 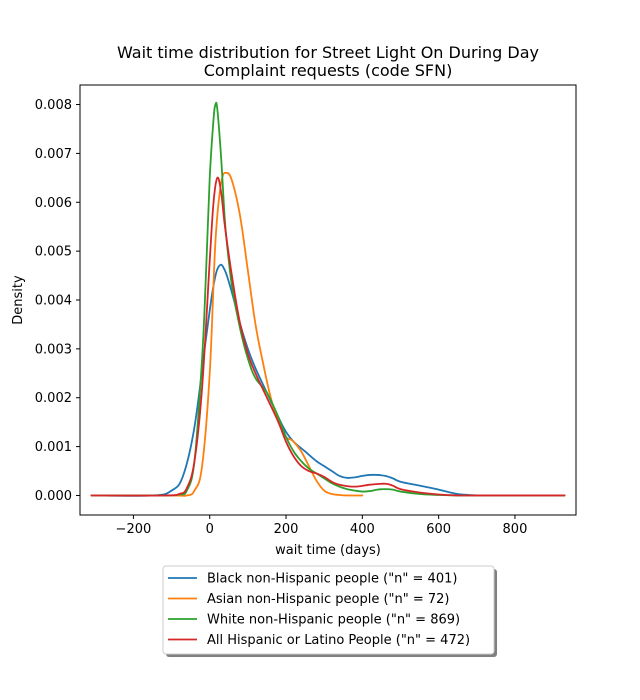 I want to click on x-tick-label: −200, so click(x=134, y=529).